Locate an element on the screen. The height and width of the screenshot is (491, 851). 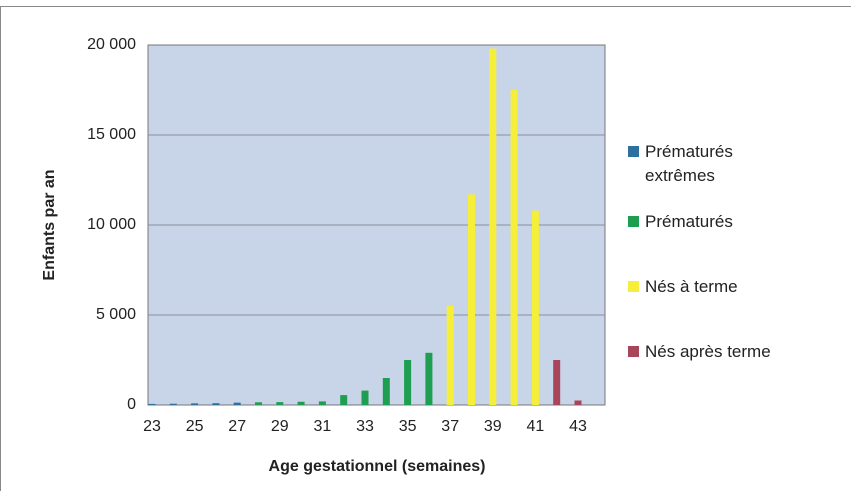
x-tick-label: 37 is located at coordinates (450, 426).